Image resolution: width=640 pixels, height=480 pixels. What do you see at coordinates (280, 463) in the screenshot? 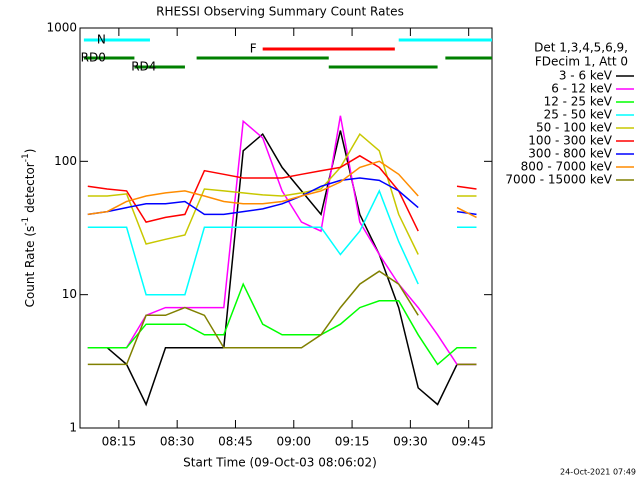
I see `x-axis-label: Start Time (09-Oct-03 08:06:02)` at bounding box center [280, 463].